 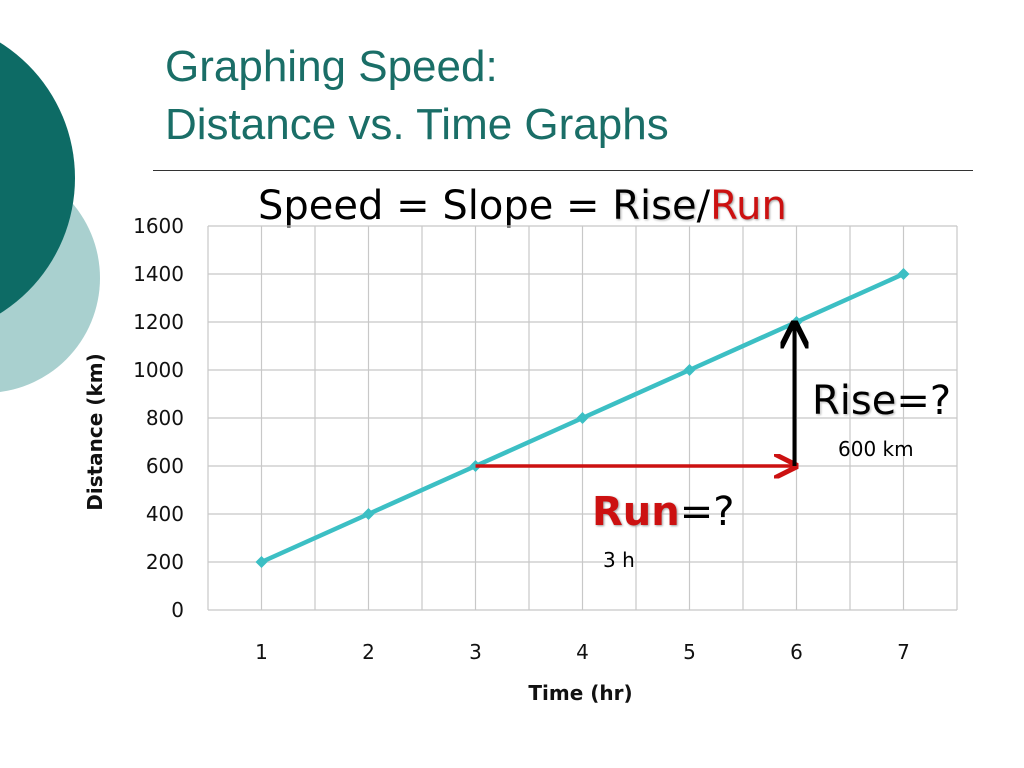 I want to click on page-title: Graphing Speed: Distance vs. Time Graphs, so click(x=417, y=96).